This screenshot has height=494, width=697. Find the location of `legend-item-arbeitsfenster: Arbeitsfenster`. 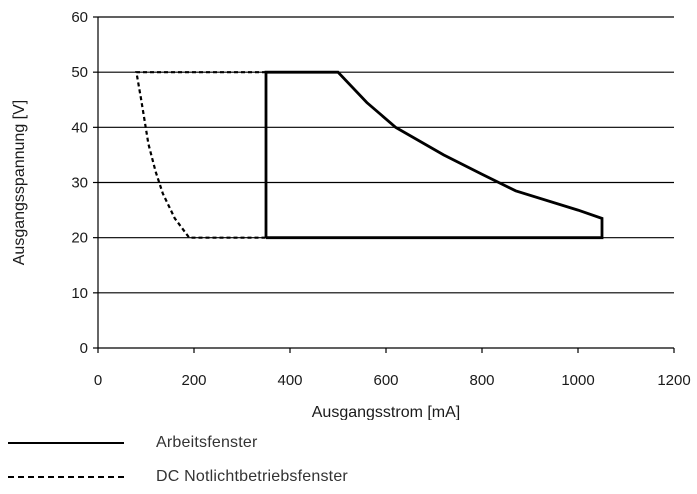

legend-item-arbeitsfenster: Arbeitsfenster is located at coordinates (178, 443).